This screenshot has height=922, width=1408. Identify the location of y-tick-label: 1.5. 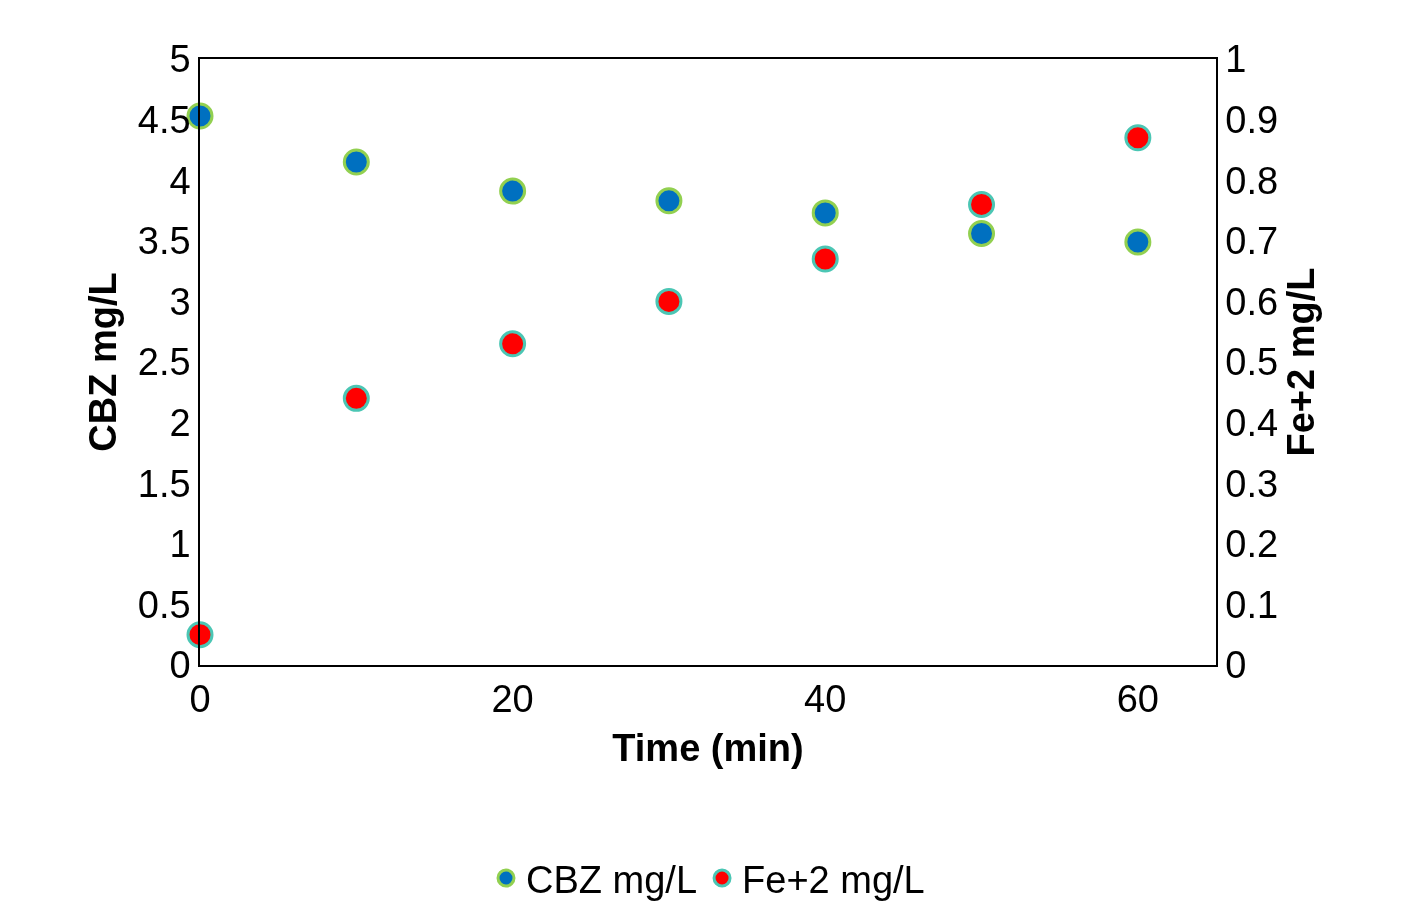
(164, 483).